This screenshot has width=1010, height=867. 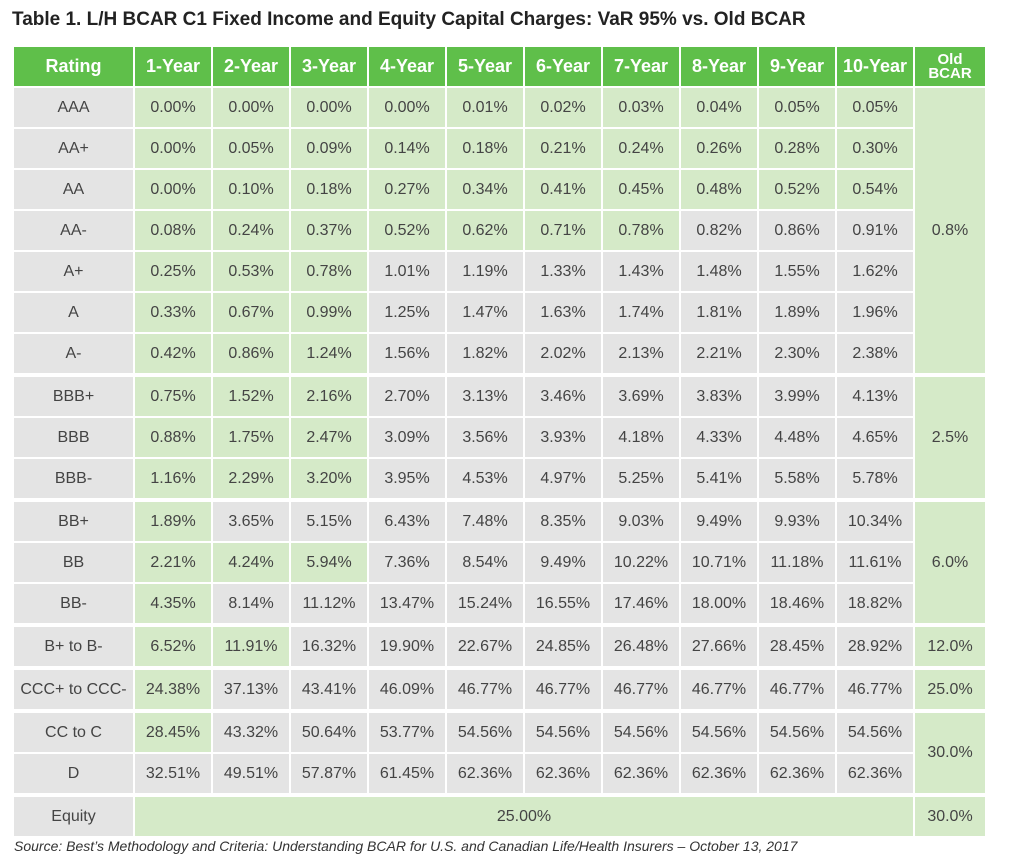 What do you see at coordinates (797, 66) in the screenshot?
I see `header-year: 9-Year` at bounding box center [797, 66].